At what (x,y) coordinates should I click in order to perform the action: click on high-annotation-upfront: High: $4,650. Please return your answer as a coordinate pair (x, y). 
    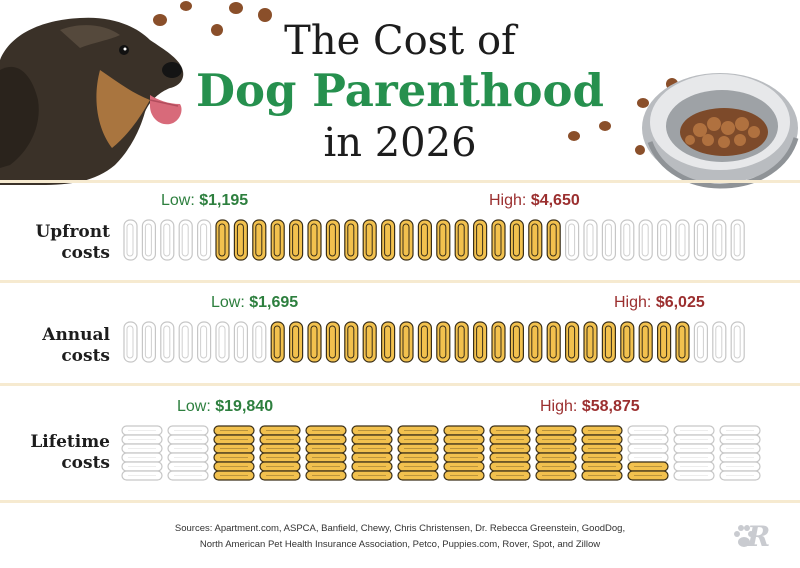
    Looking at the image, I should click on (534, 201).